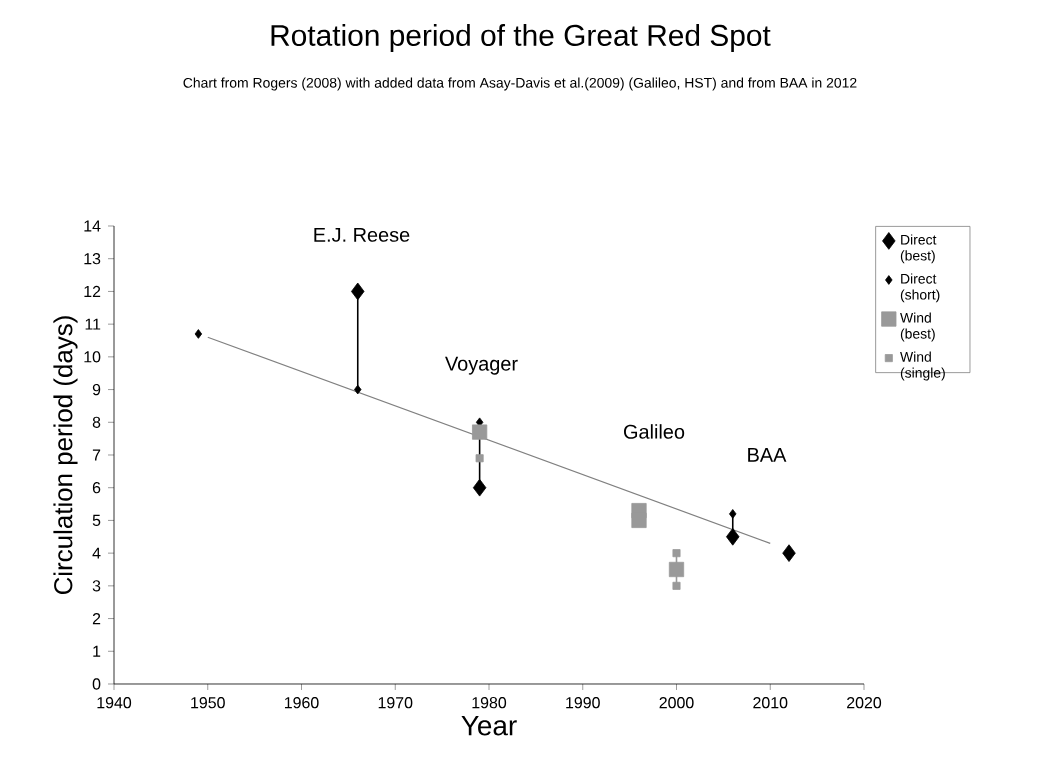 Image resolution: width=1040 pixels, height=758 pixels. What do you see at coordinates (767, 454) in the screenshot?
I see `annotation: BAA` at bounding box center [767, 454].